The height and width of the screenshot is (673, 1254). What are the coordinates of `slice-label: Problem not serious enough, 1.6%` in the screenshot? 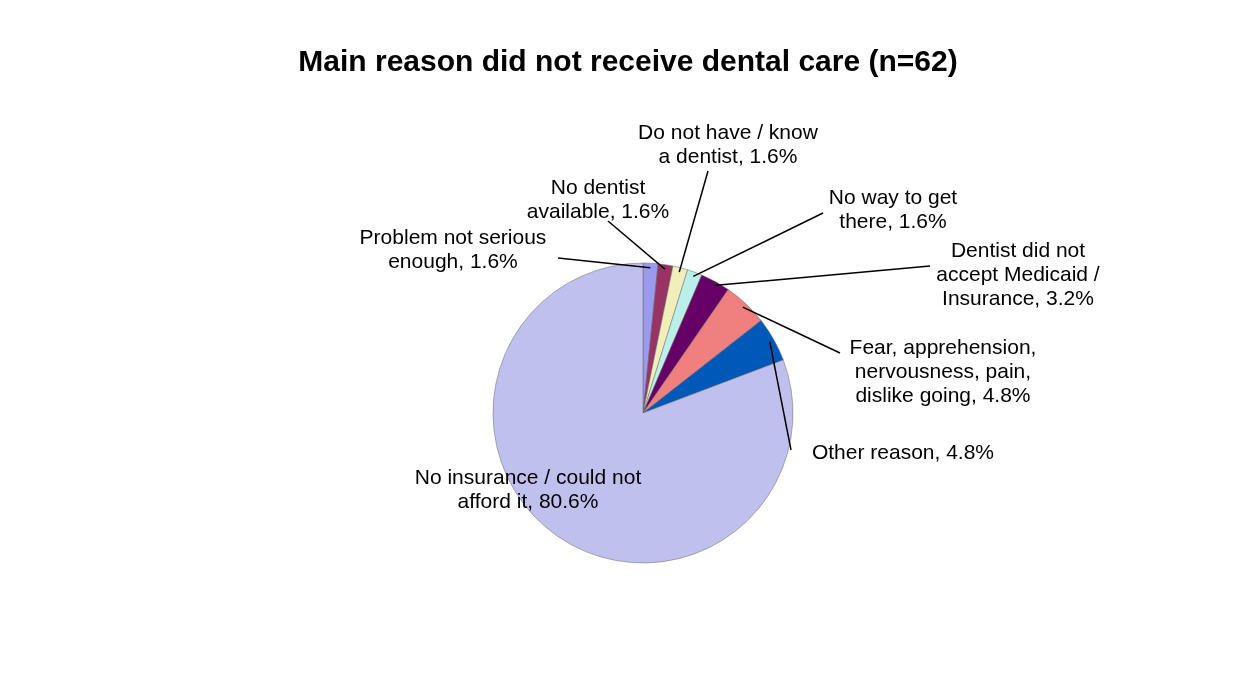 It's located at (453, 249).